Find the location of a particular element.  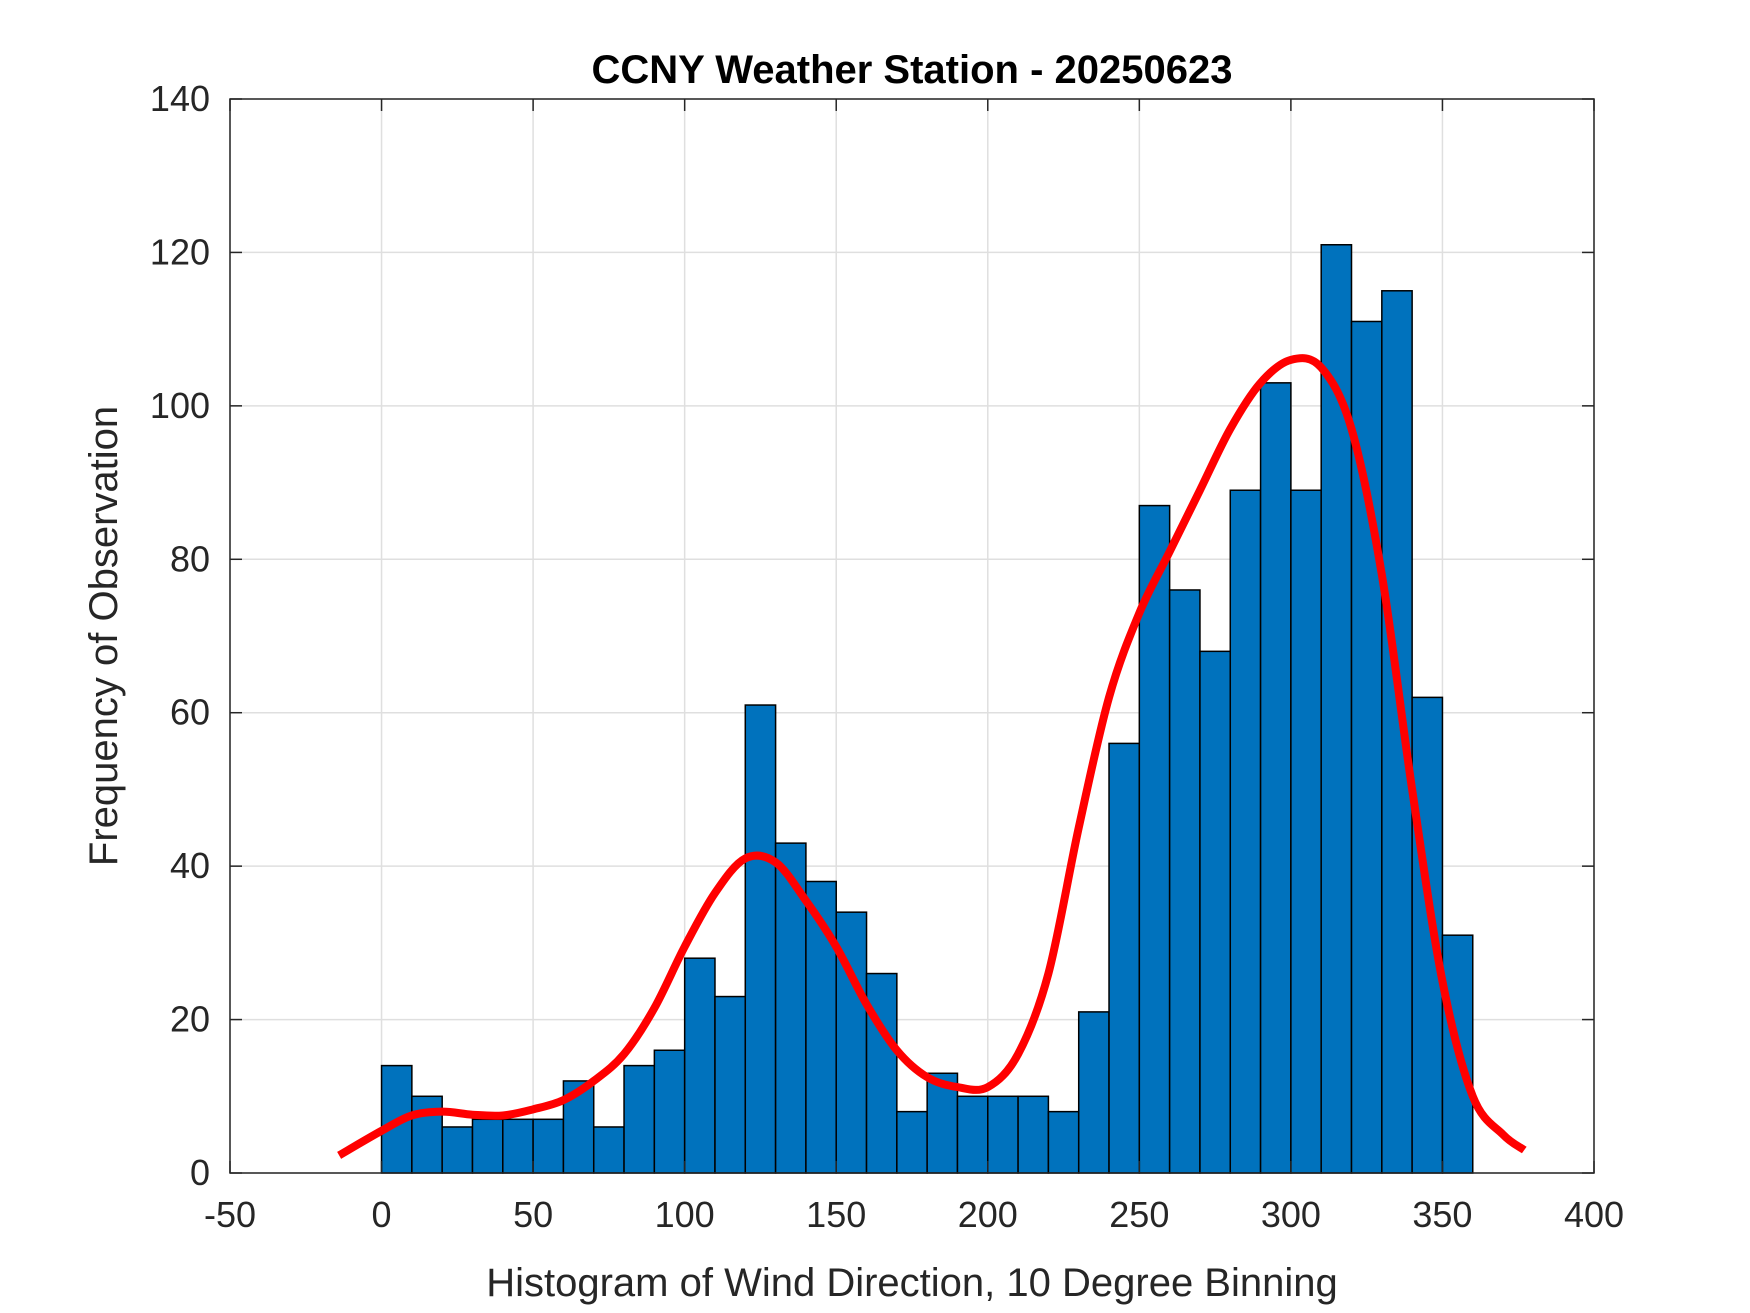

x-tick-label: 300 is located at coordinates (1291, 1214).